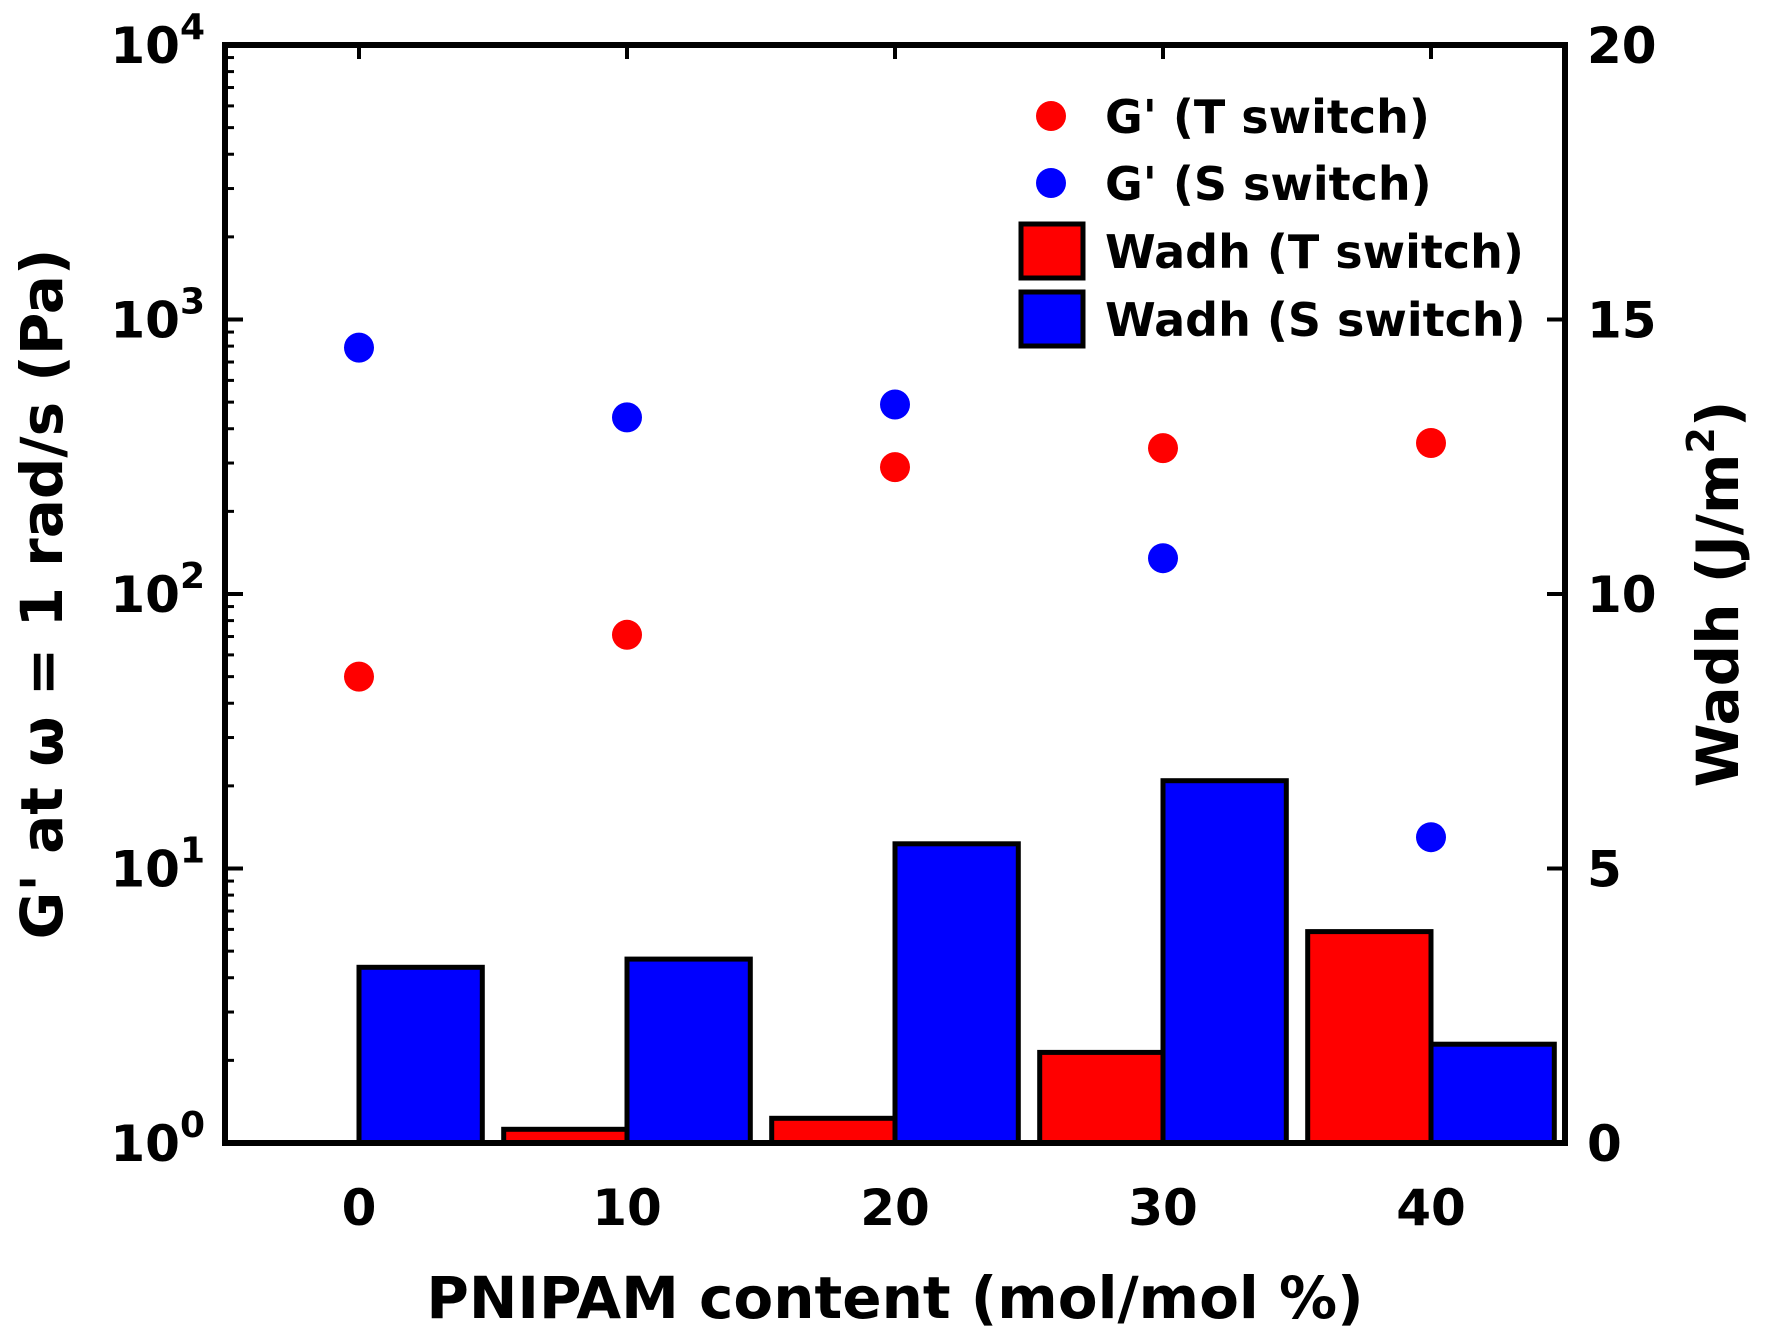 The image size is (1770, 1335). I want to click on right-tick-label: 20, so click(1622, 46).